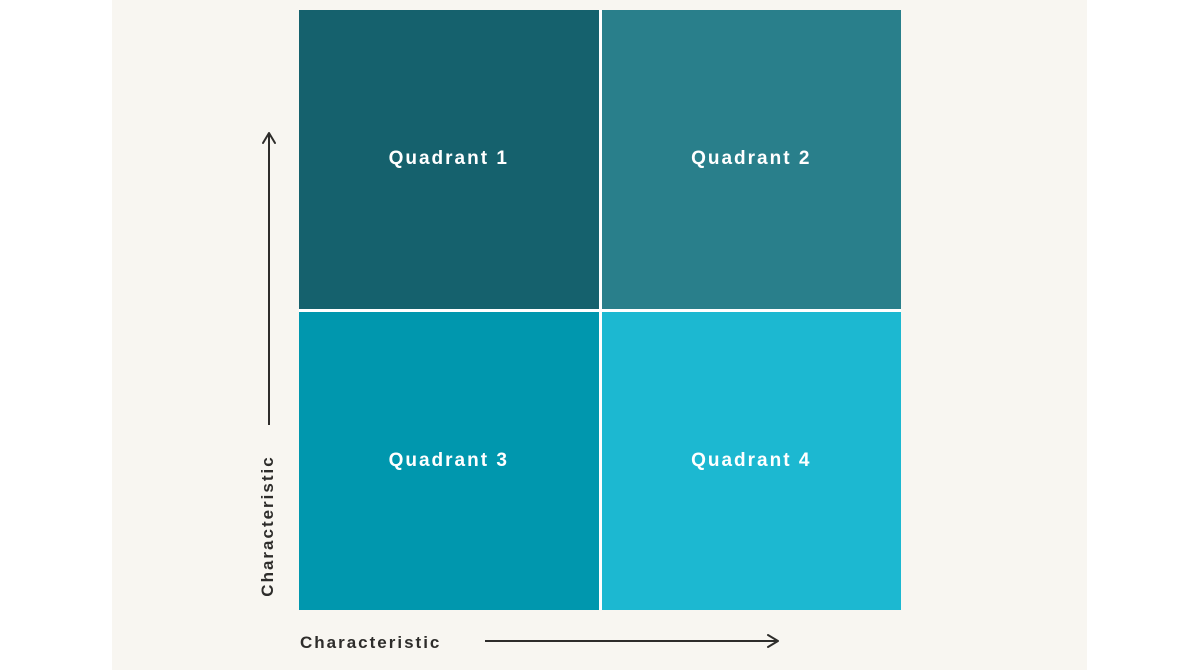 This screenshot has width=1200, height=670. What do you see at coordinates (632, 641) in the screenshot?
I see `x-axis-arrow-icon` at bounding box center [632, 641].